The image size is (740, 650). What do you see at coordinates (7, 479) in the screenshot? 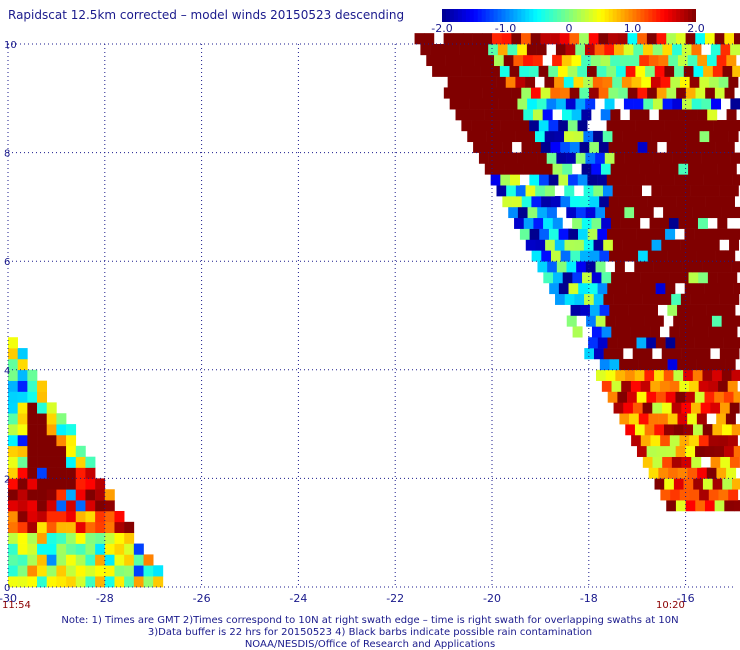
I see `y-tick-label: 2` at bounding box center [7, 479].